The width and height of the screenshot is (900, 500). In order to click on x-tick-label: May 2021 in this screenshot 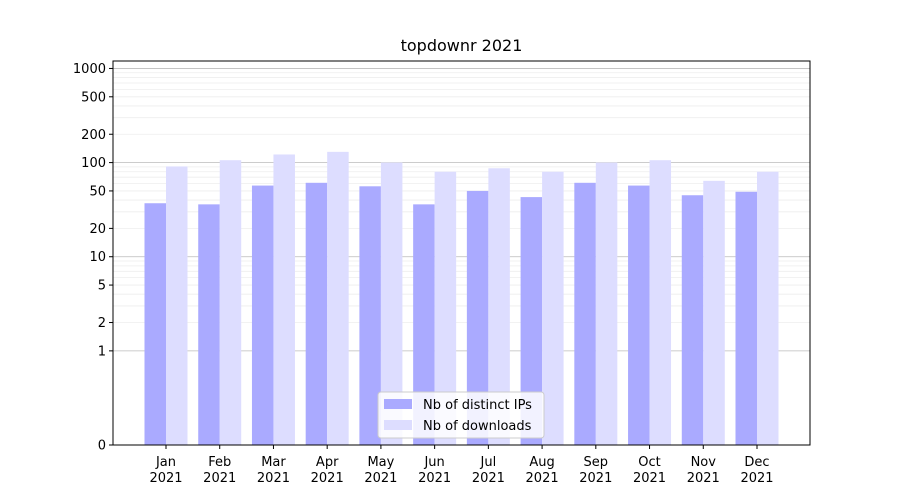, I will do `click(380, 470)`.